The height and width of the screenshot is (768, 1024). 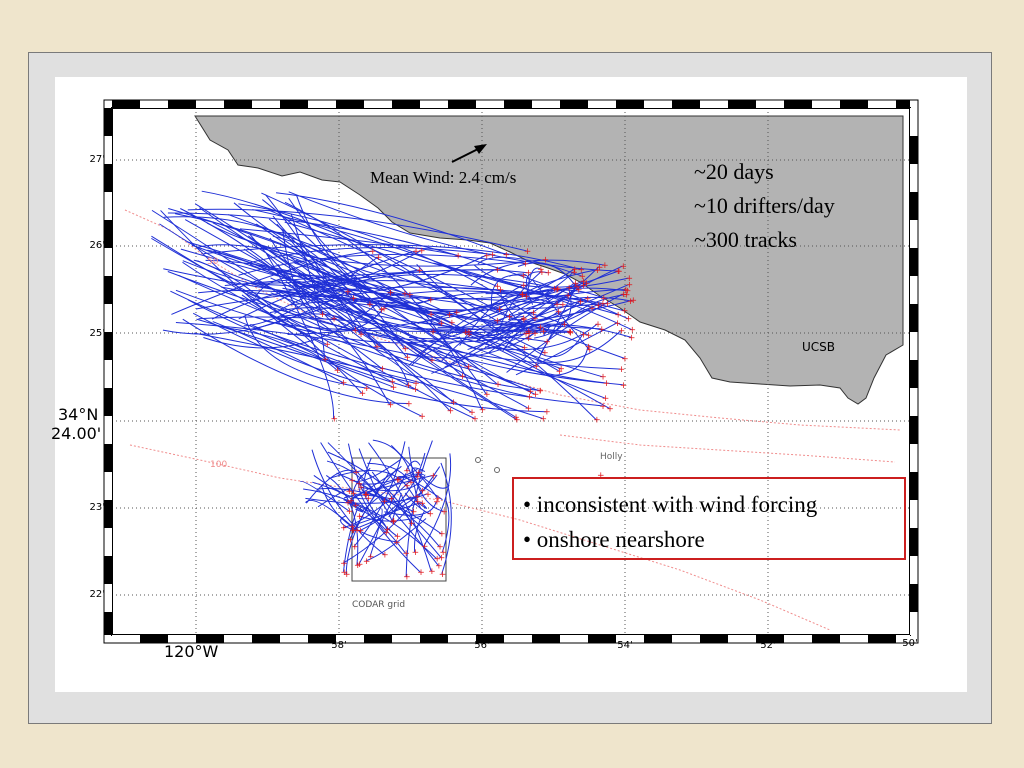 What do you see at coordinates (611, 457) in the screenshot?
I see `holly-label: Holly` at bounding box center [611, 457].